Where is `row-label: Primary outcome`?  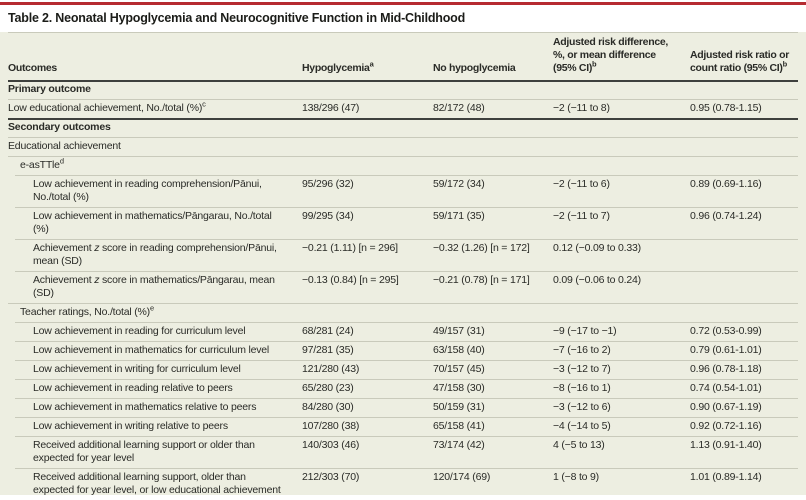 row-label: Primary outcome is located at coordinates (49, 89).